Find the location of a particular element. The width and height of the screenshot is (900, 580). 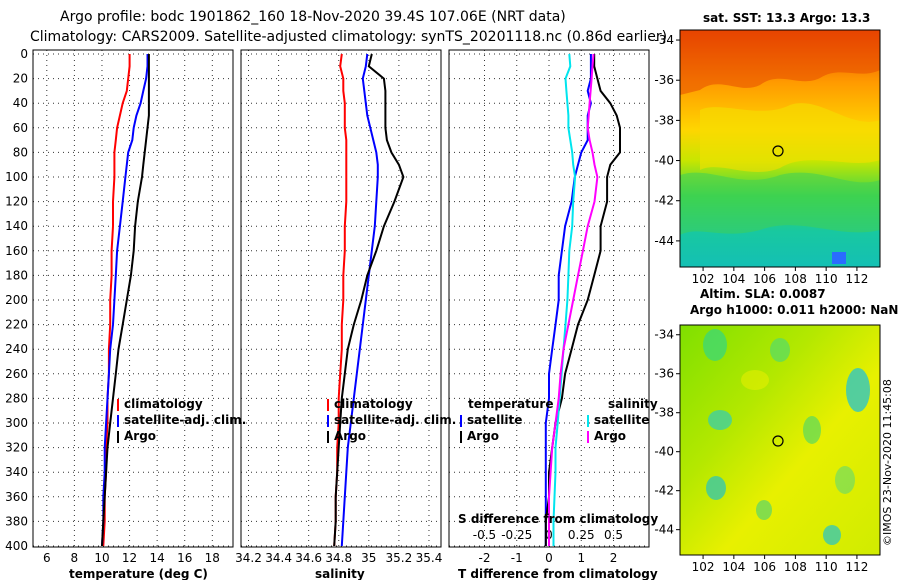

sst-map-frame is located at coordinates (780, 148).